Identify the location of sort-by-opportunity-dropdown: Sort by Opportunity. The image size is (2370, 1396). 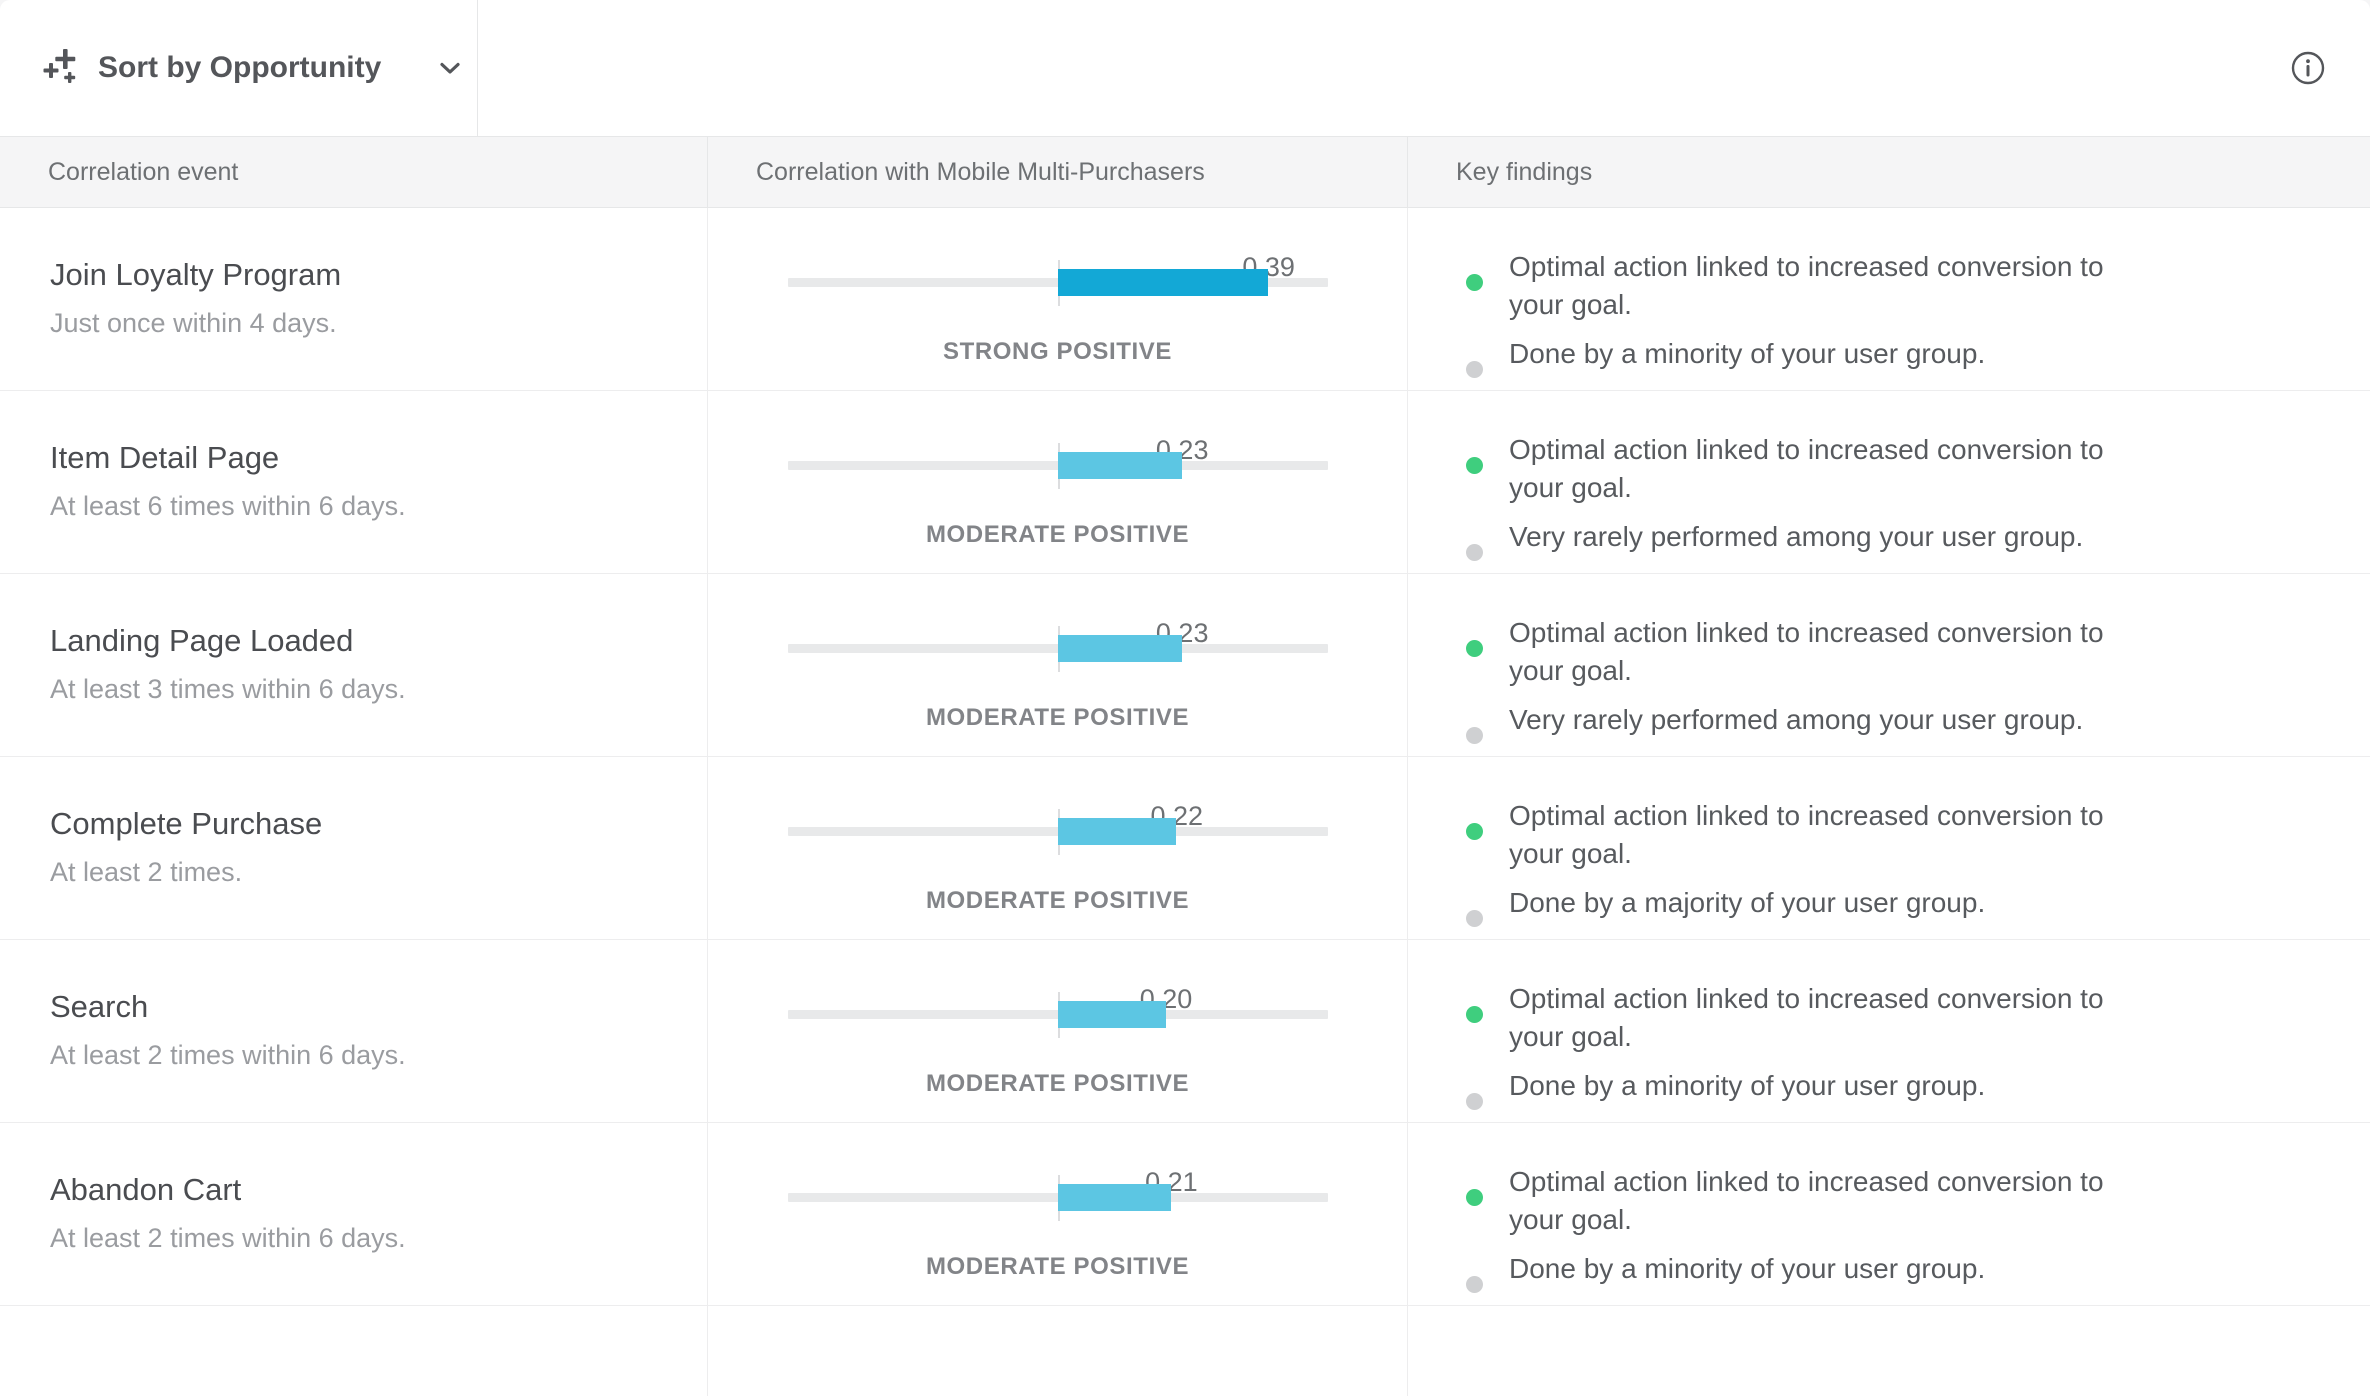
(239, 68).